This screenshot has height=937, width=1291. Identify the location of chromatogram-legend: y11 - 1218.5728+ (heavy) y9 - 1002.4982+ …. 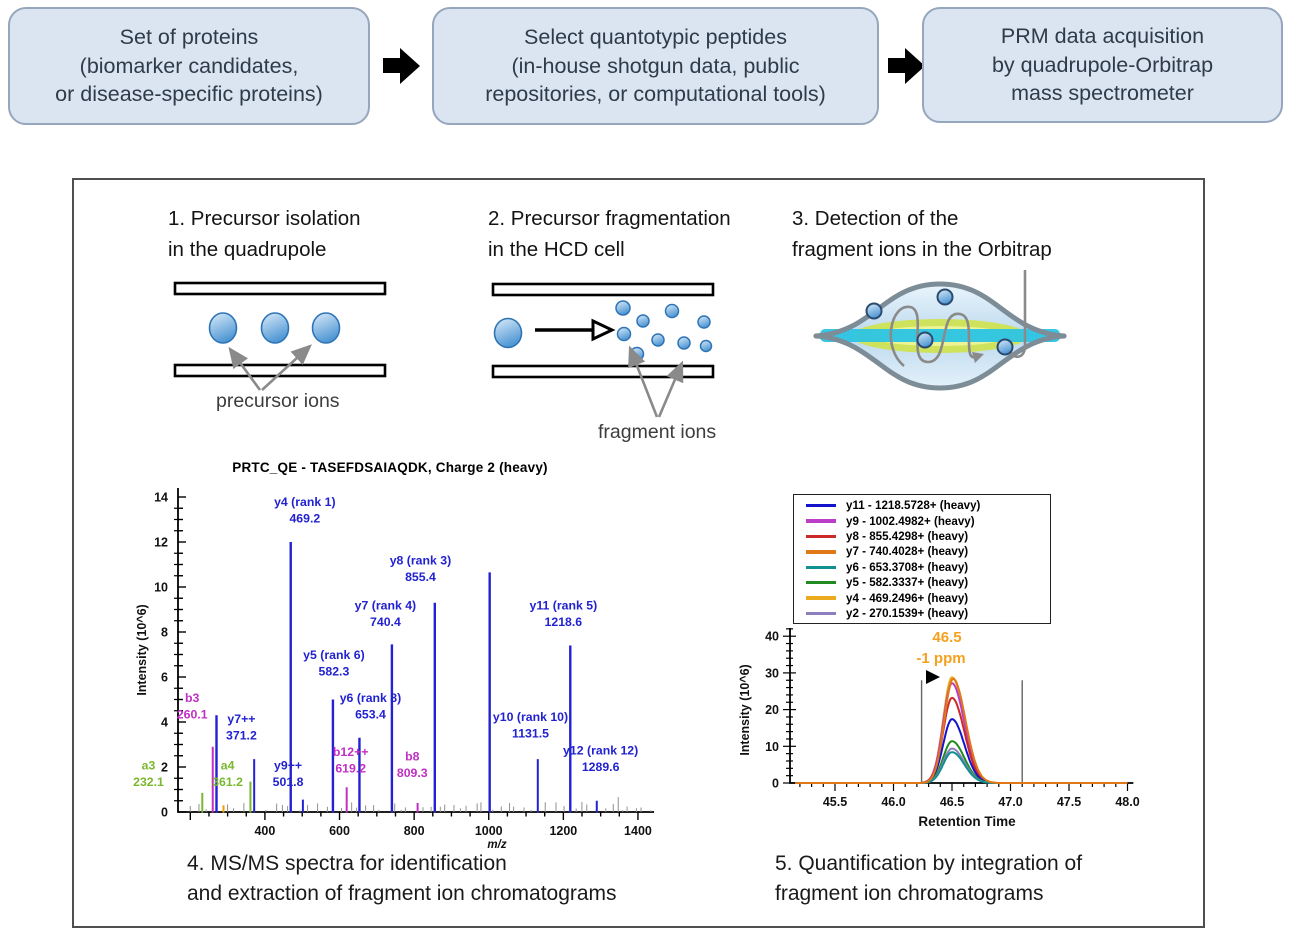
(922, 559).